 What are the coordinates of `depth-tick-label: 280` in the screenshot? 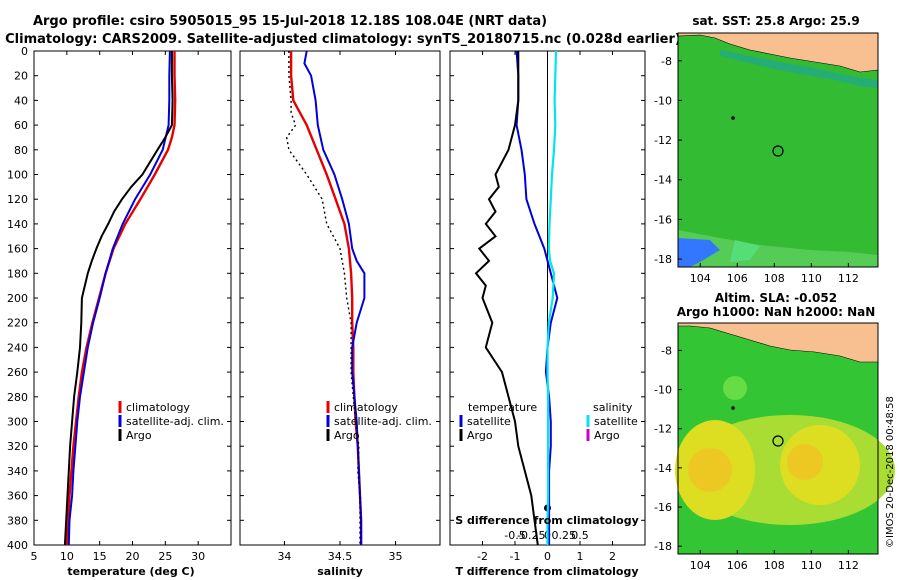 It's located at (17, 397).